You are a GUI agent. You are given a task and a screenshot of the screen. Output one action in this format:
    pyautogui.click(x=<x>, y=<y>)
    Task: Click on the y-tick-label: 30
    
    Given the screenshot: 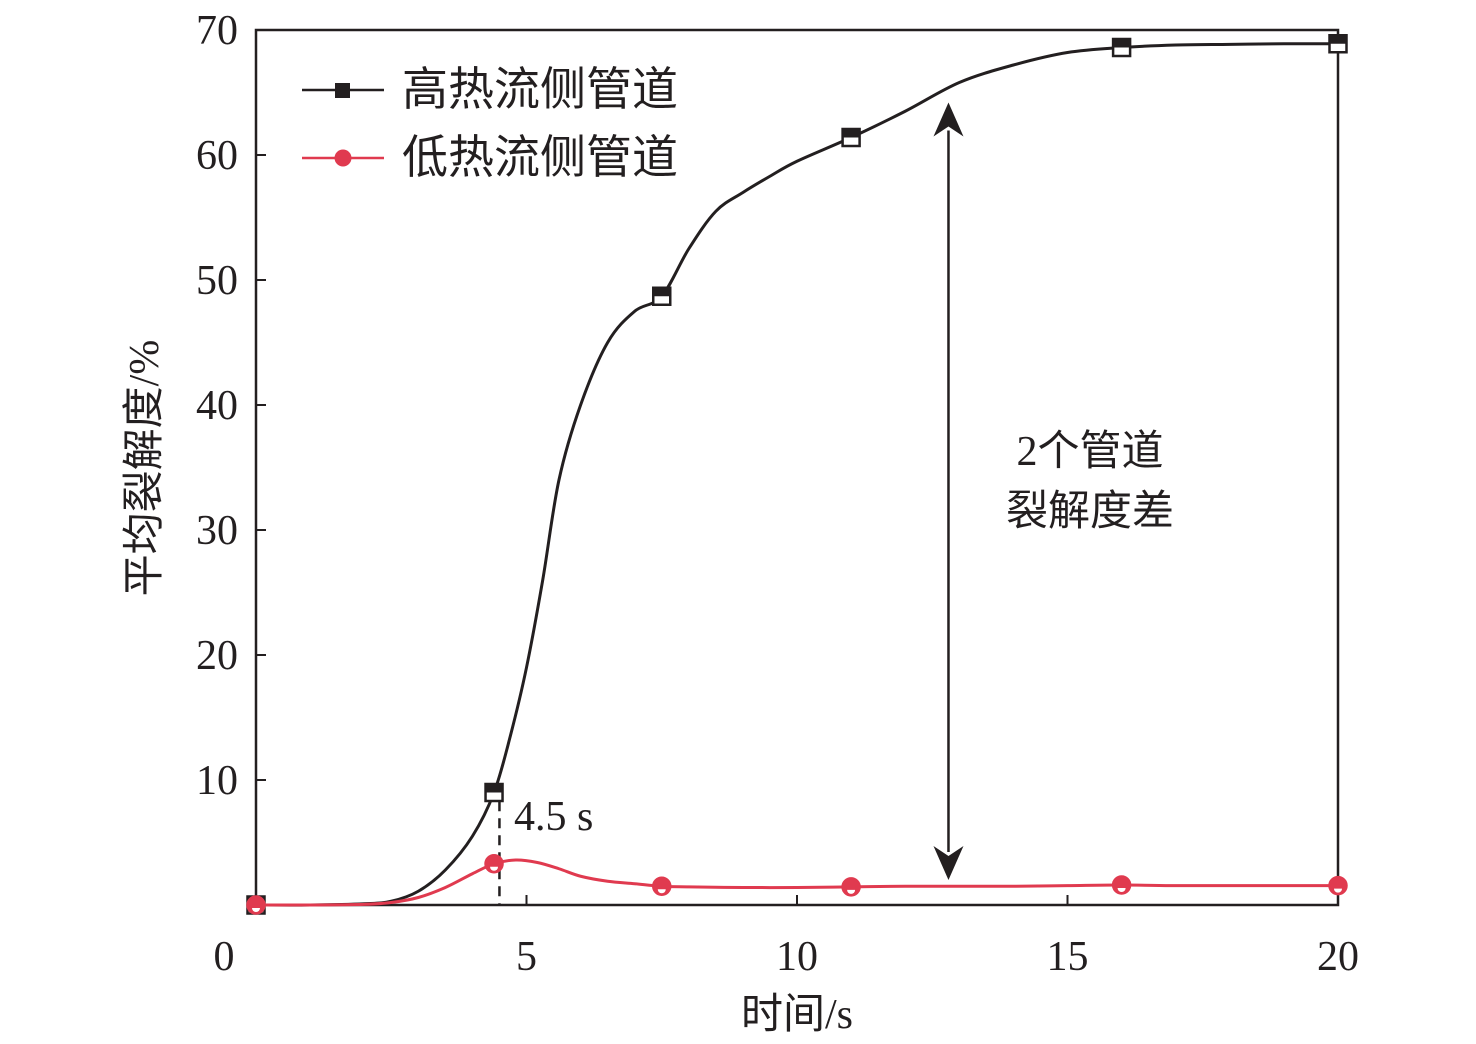 What is the action you would take?
    pyautogui.click(x=217, y=531)
    